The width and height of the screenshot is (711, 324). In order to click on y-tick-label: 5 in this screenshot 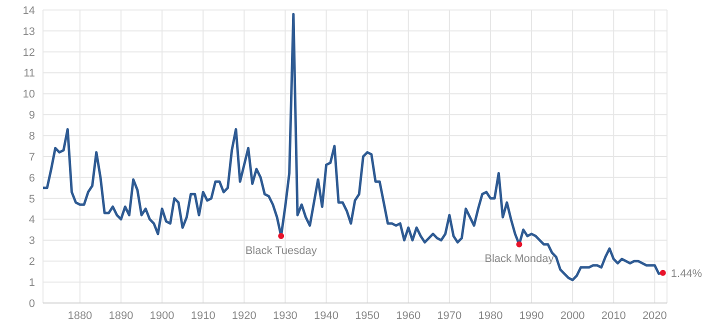, I will do `click(31, 199)`.